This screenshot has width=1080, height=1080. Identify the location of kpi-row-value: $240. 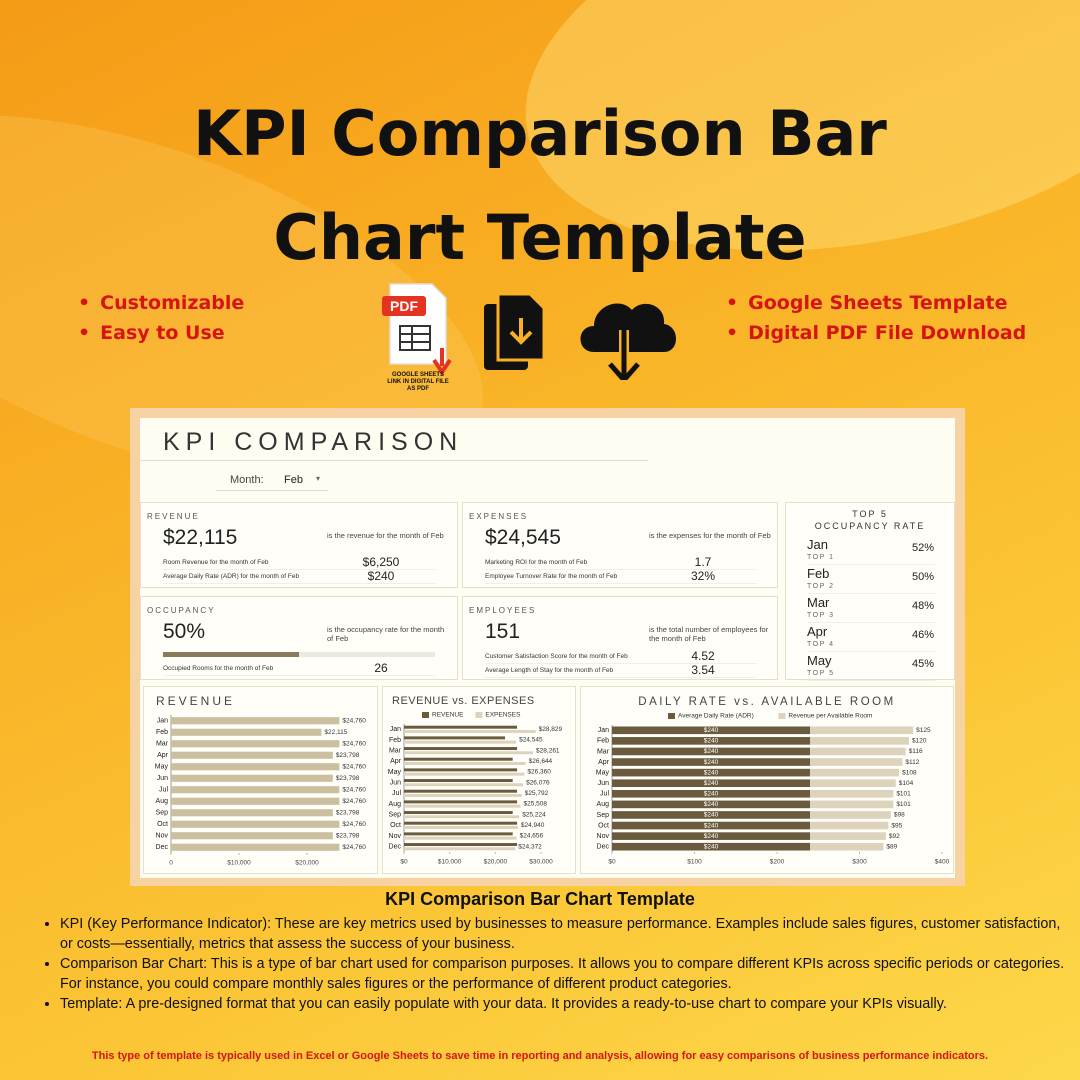
(381, 576).